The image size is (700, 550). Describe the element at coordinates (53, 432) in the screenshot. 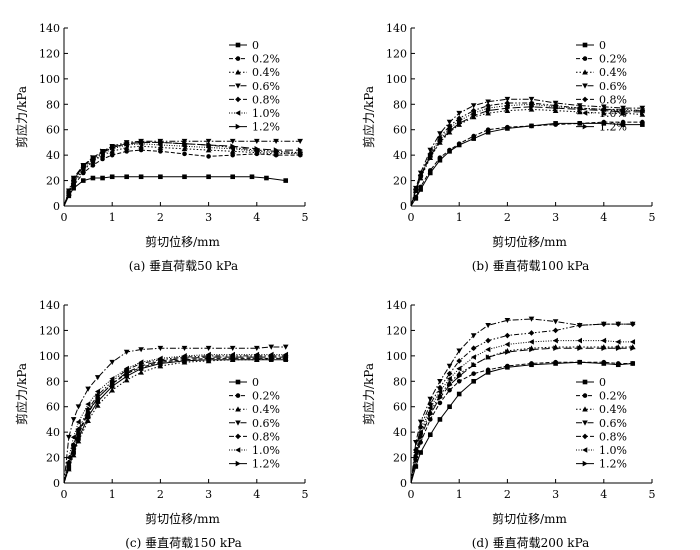

I see `y-tick-label: 40` at that location.